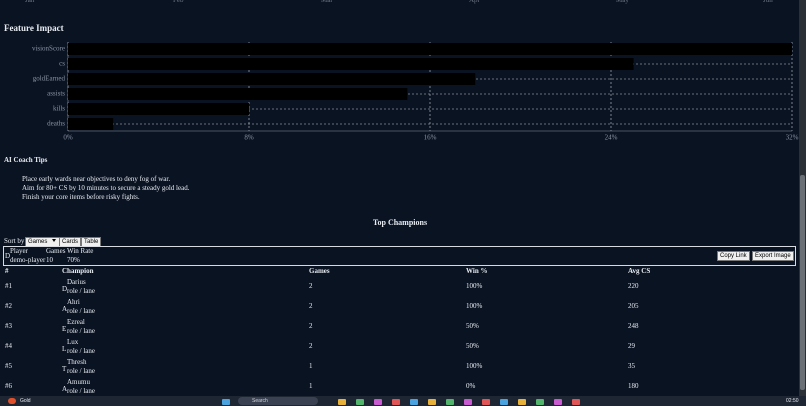  What do you see at coordinates (399, 256) in the screenshot?
I see `player-box` at bounding box center [399, 256].